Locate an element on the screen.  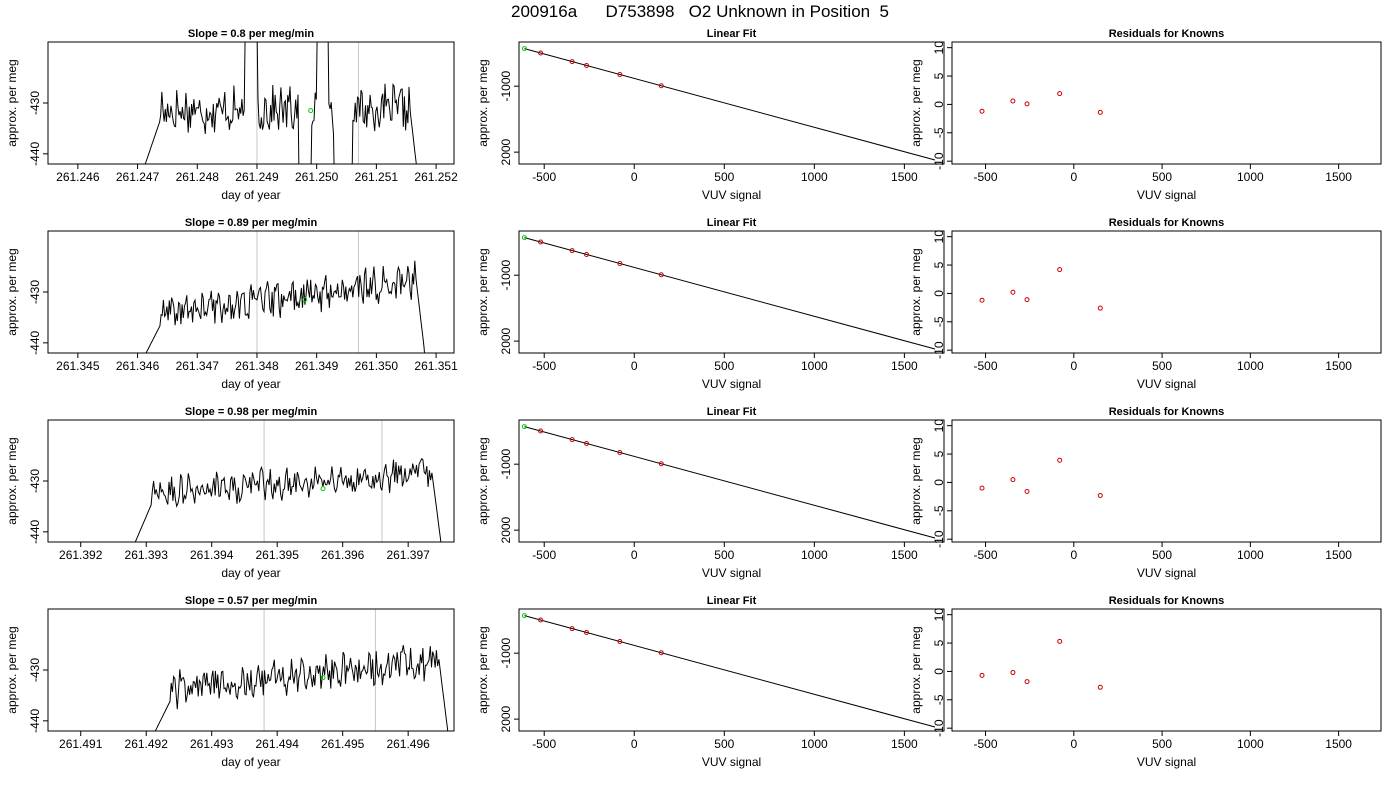
x-tick-label: 261.247 is located at coordinates (138, 177).